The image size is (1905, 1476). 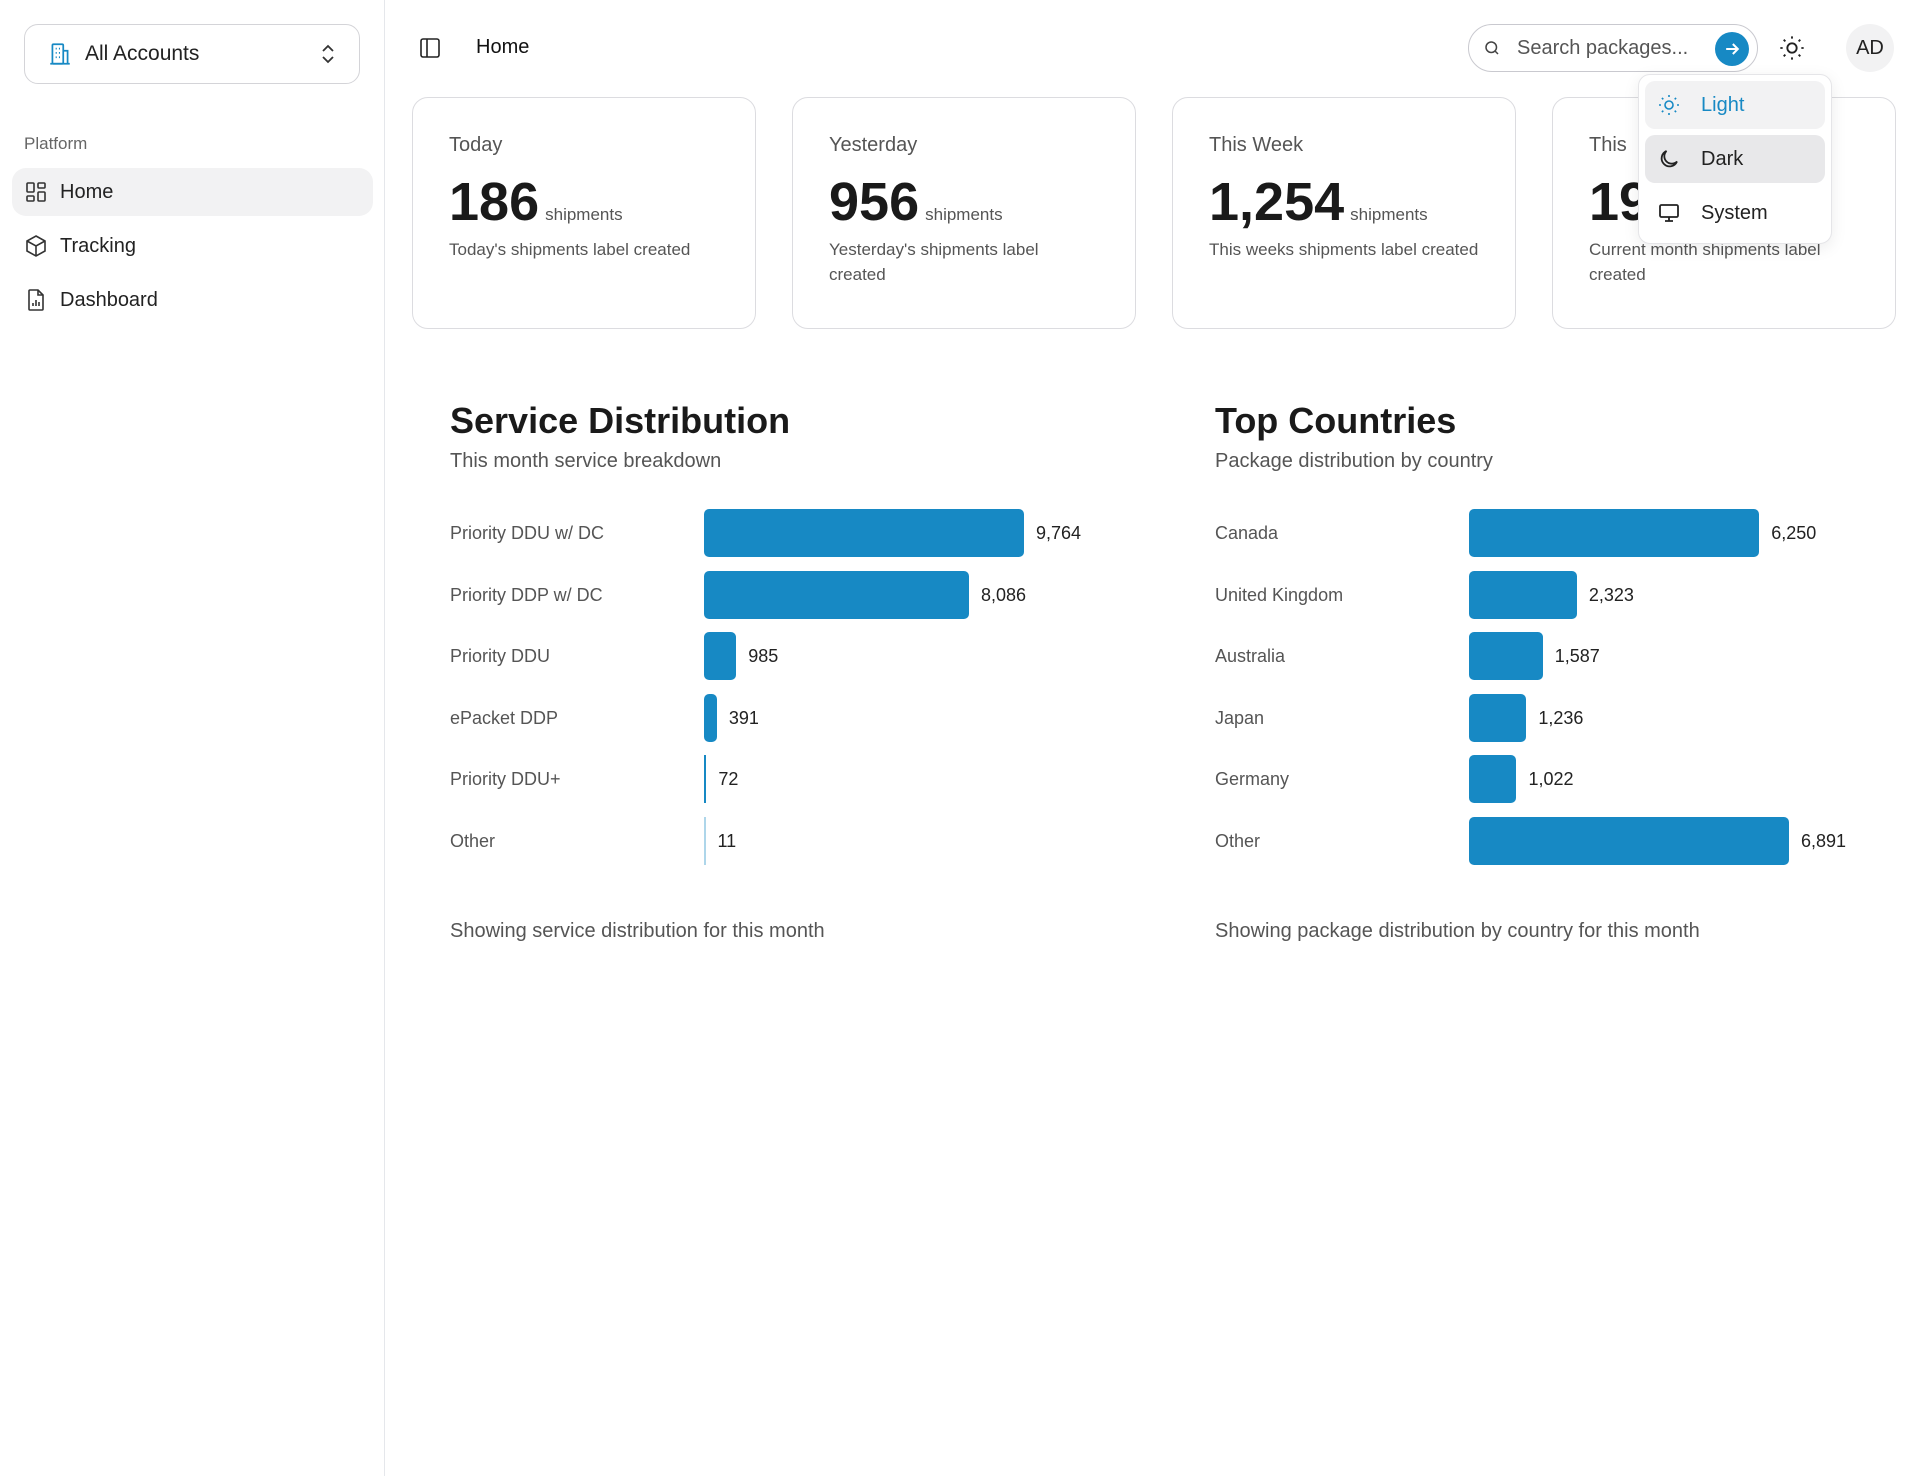 I want to click on chart-row: Australia 1,587, so click(x=1560, y=656).